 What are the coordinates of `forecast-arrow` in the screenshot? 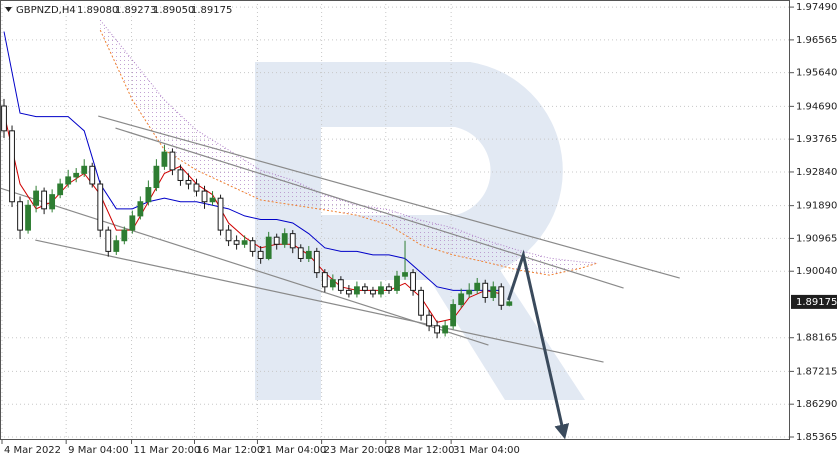 It's located at (538, 344).